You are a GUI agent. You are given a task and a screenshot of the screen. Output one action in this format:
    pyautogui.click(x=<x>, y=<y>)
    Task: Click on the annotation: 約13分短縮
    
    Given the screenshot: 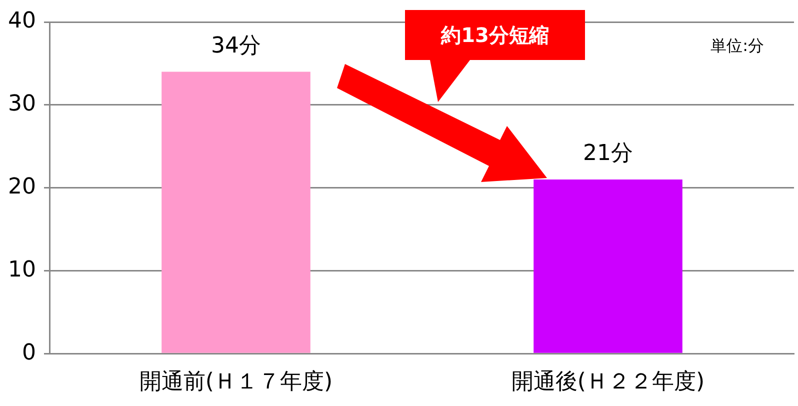 What is the action you would take?
    pyautogui.click(x=495, y=35)
    